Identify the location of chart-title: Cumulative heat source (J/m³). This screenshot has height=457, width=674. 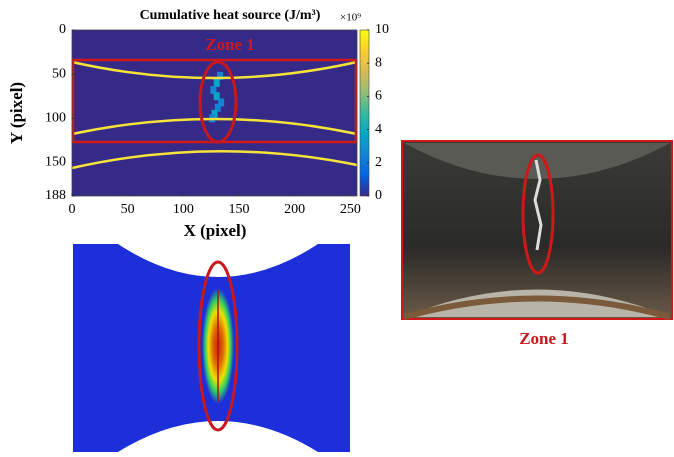
(230, 15).